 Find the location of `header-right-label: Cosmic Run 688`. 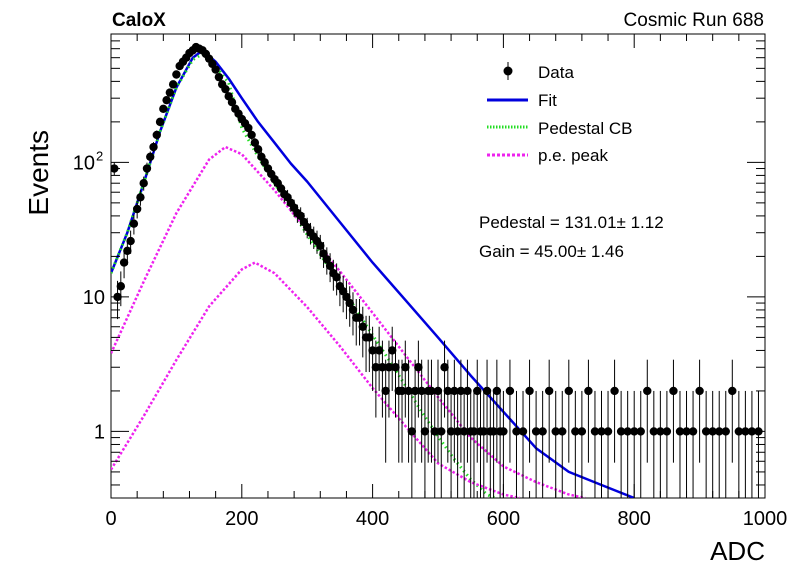

header-right-label: Cosmic Run 688 is located at coordinates (694, 20).